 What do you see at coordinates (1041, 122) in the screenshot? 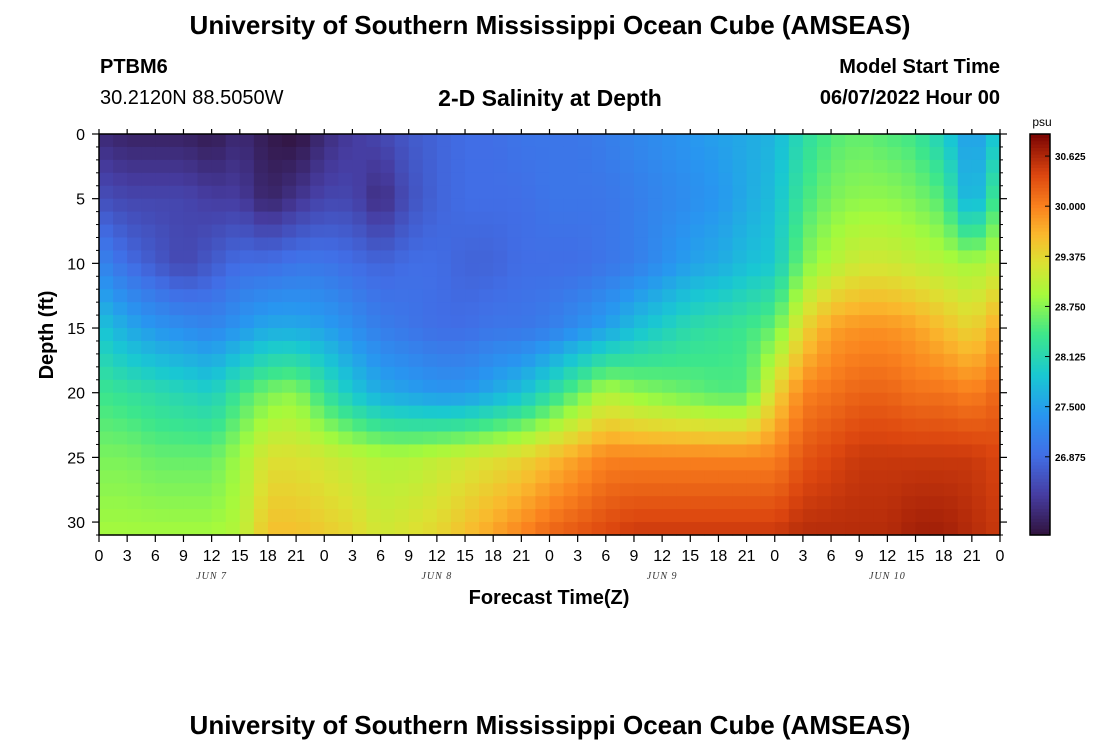
I see `colorbar-unit: psu` at bounding box center [1041, 122].